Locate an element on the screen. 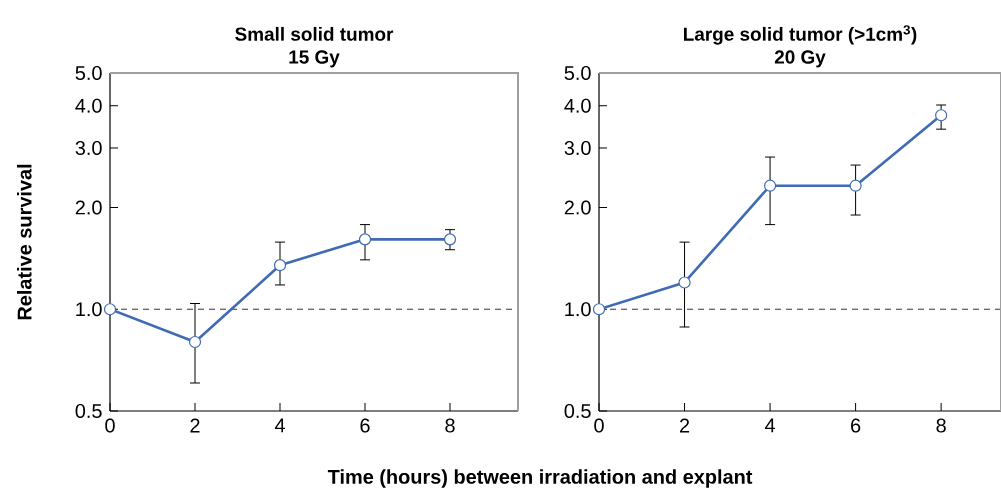 This screenshot has width=1001, height=493. chart-title: Large solid tumor (>1cm$^{3}$) is located at coordinates (800, 35).